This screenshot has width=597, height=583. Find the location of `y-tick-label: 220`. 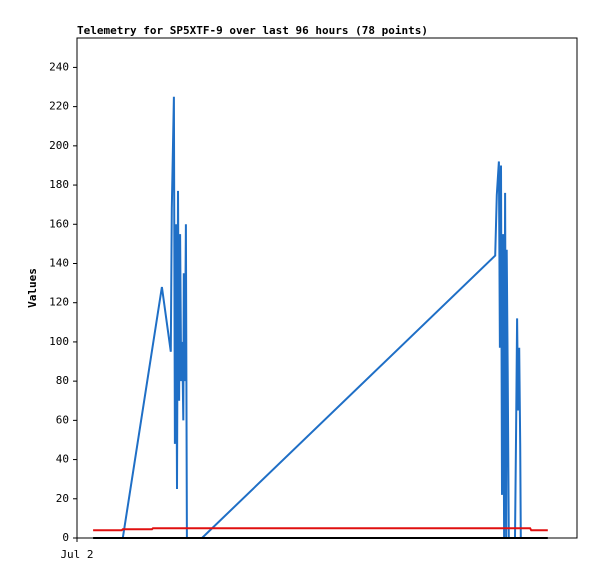

y-tick-label: 220 is located at coordinates (59, 106).